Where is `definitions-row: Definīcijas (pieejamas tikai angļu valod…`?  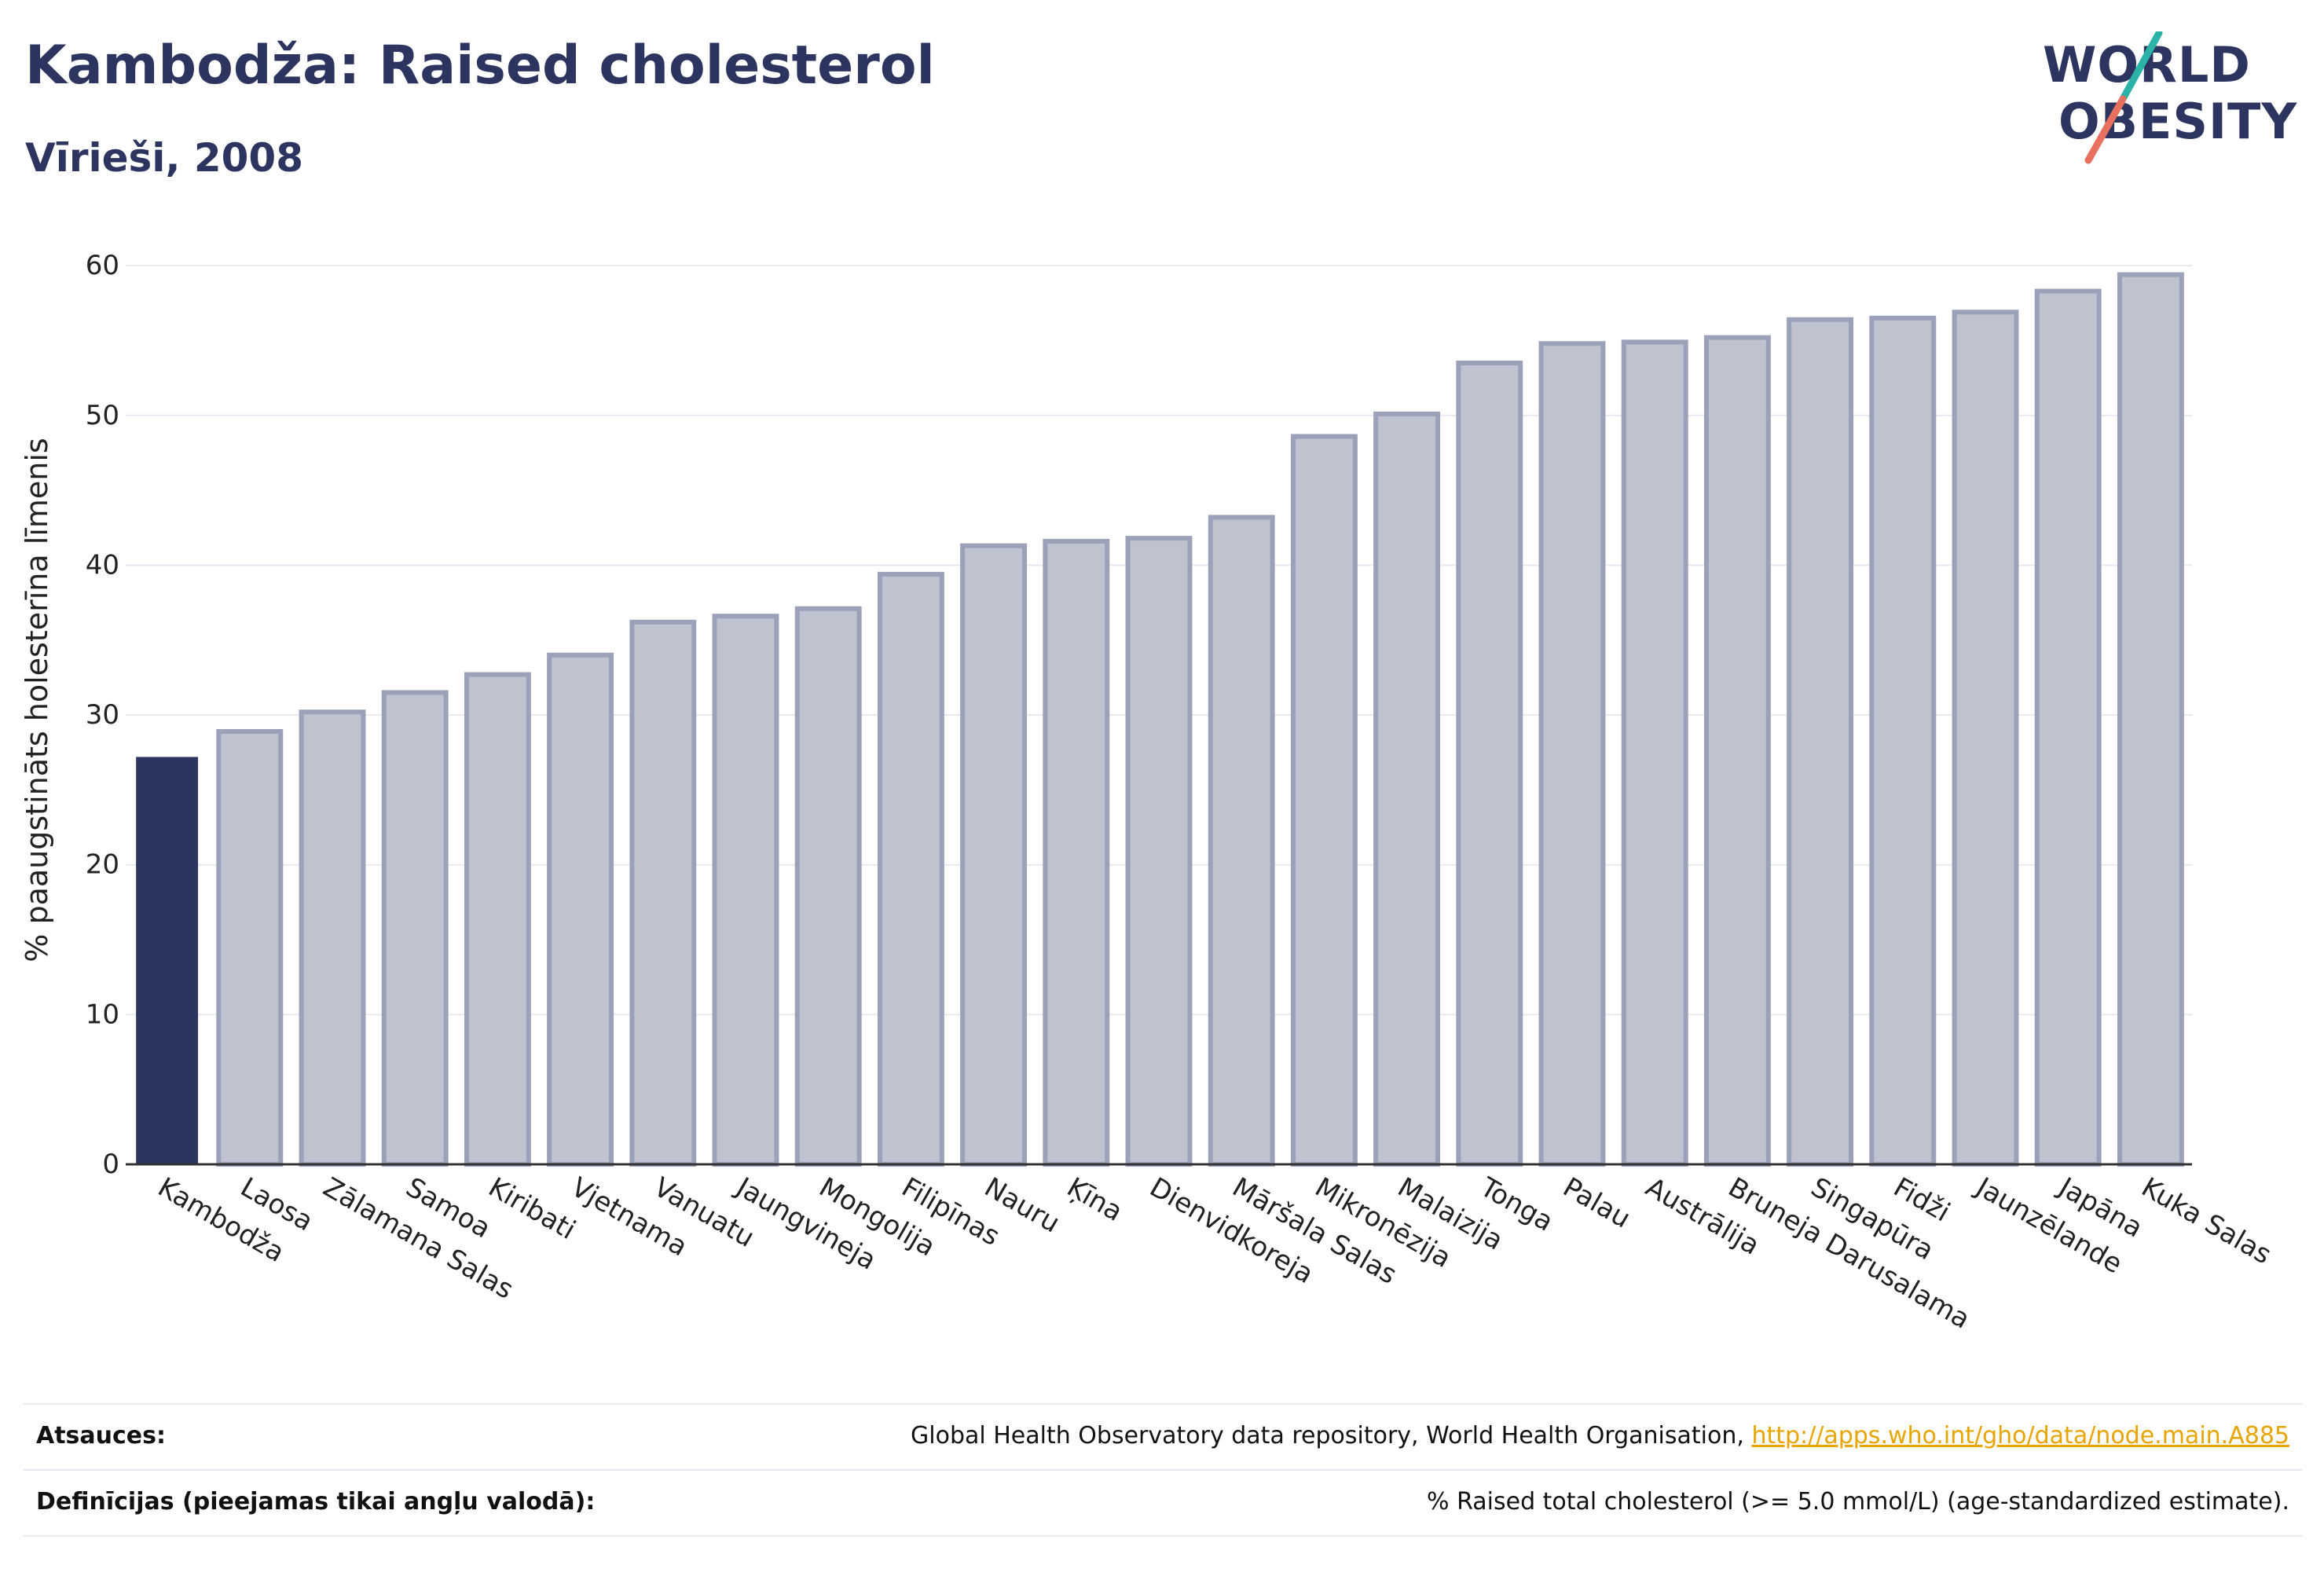
definitions-row: Definīcijas (pieejamas tikai angļu valod… is located at coordinates (1163, 1502).